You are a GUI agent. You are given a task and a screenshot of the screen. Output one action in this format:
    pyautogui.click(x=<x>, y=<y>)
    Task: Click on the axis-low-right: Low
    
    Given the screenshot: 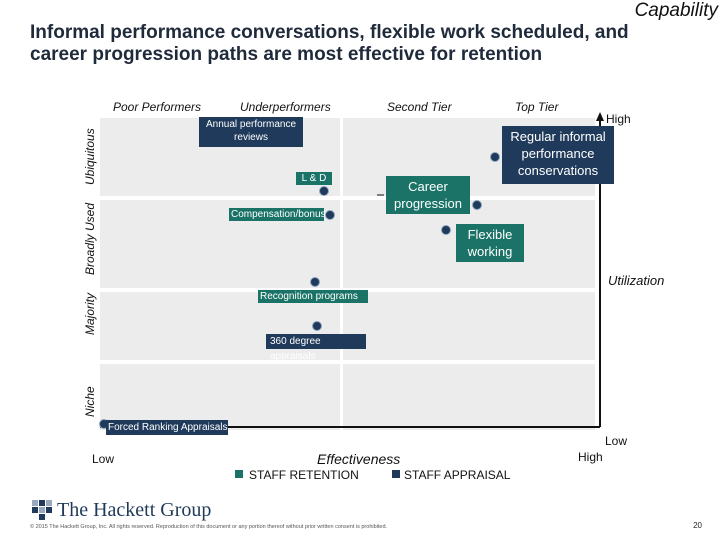 What is the action you would take?
    pyautogui.click(x=616, y=441)
    